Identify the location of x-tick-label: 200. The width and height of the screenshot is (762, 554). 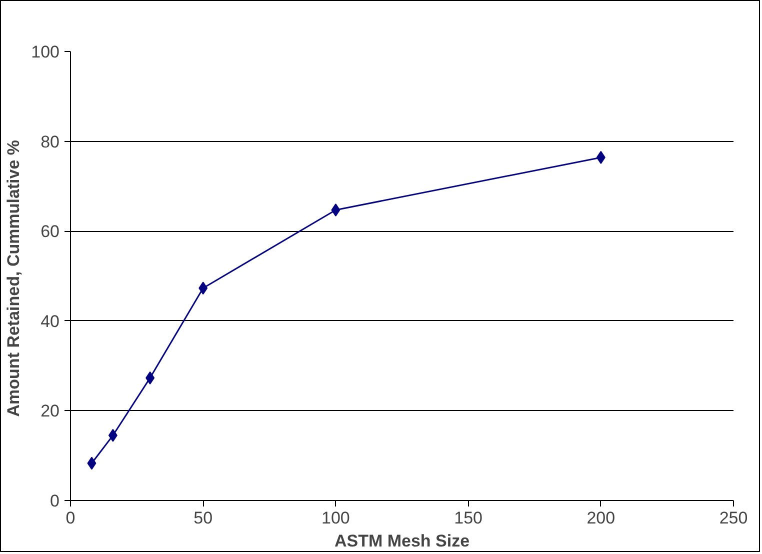
(601, 518).